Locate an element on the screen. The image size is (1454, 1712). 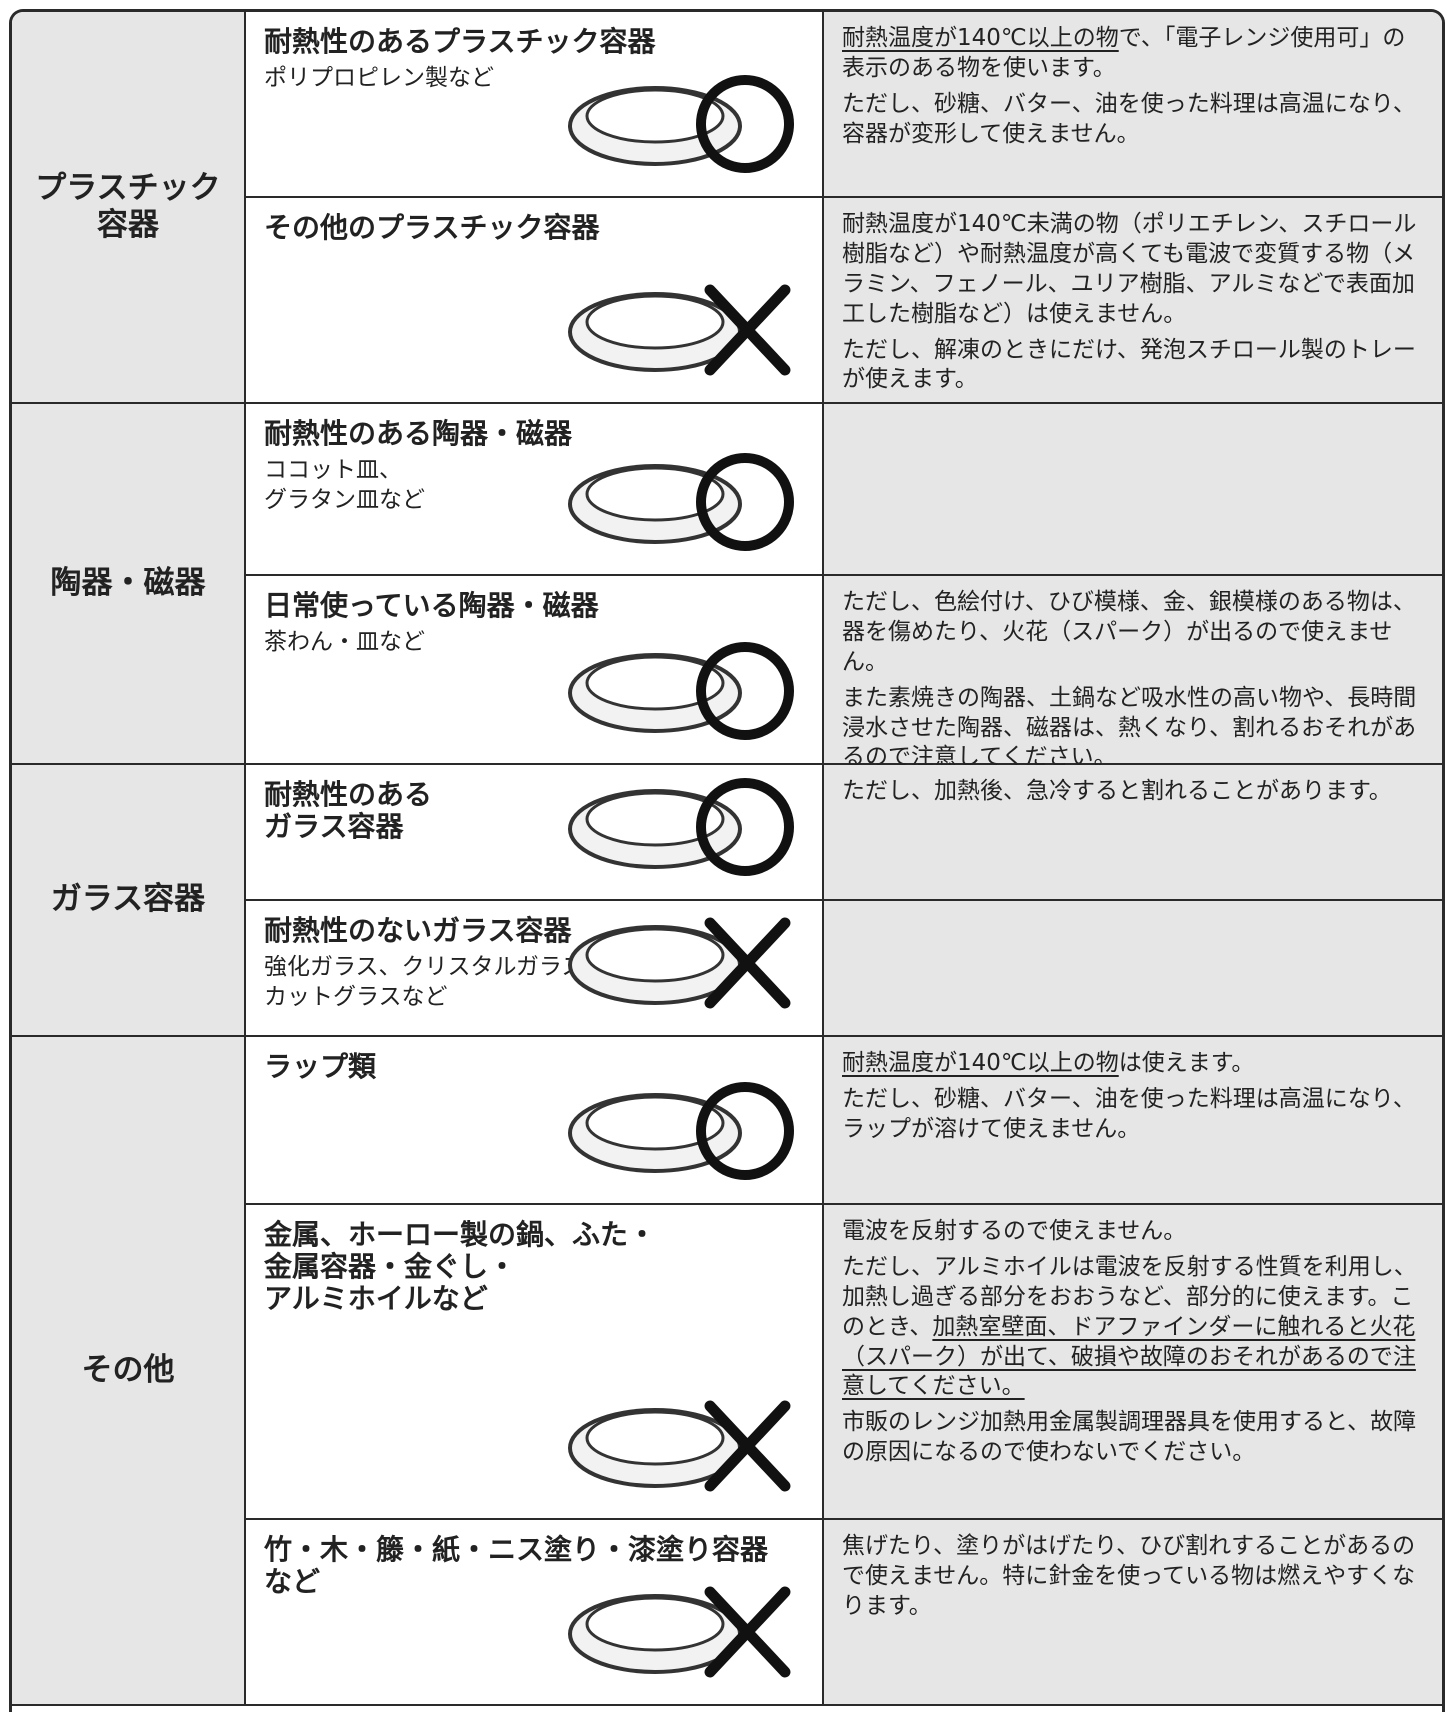
subtitle-line: ポリプロピレン製など is located at coordinates (379, 78).